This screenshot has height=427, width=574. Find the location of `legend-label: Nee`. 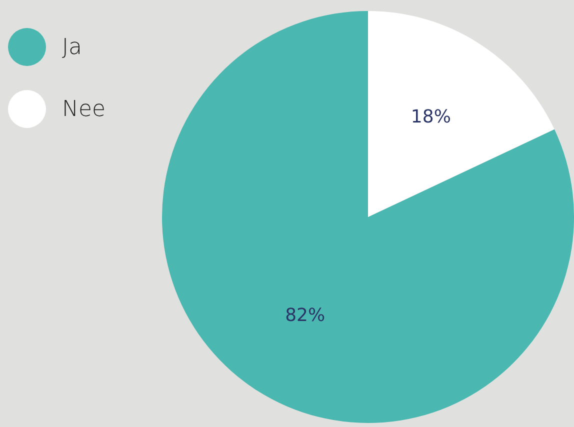

legend-label: Nee is located at coordinates (84, 109).